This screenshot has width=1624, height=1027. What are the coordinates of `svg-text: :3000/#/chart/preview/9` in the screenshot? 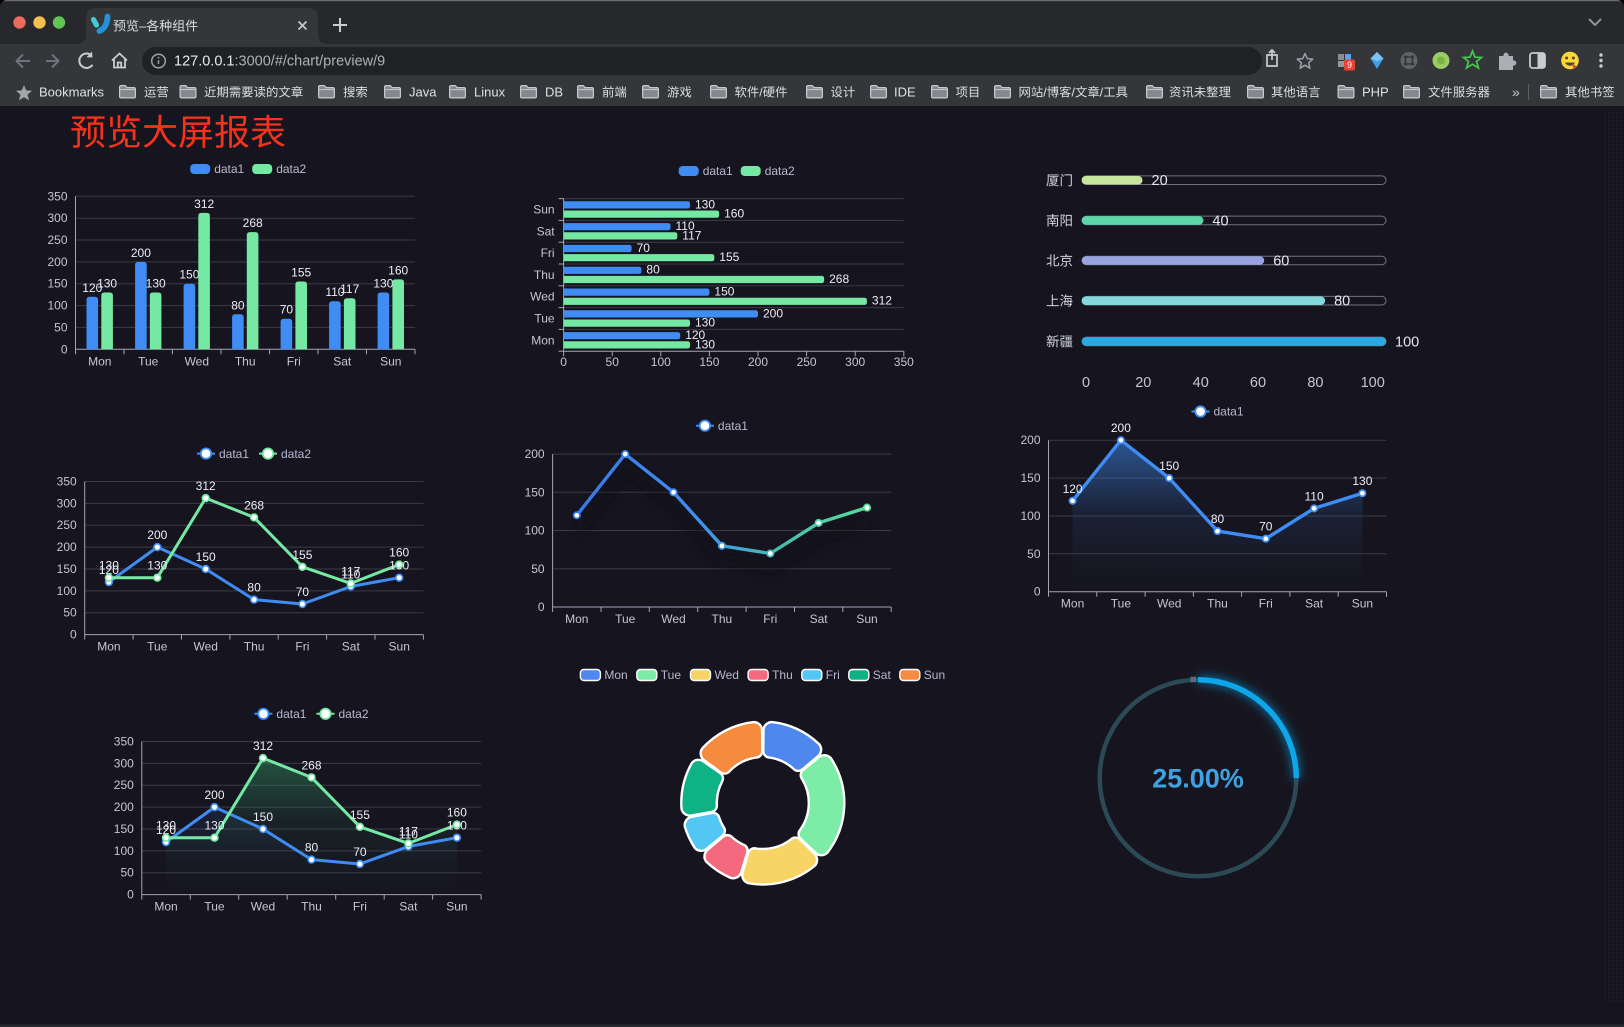 It's located at (310, 62).